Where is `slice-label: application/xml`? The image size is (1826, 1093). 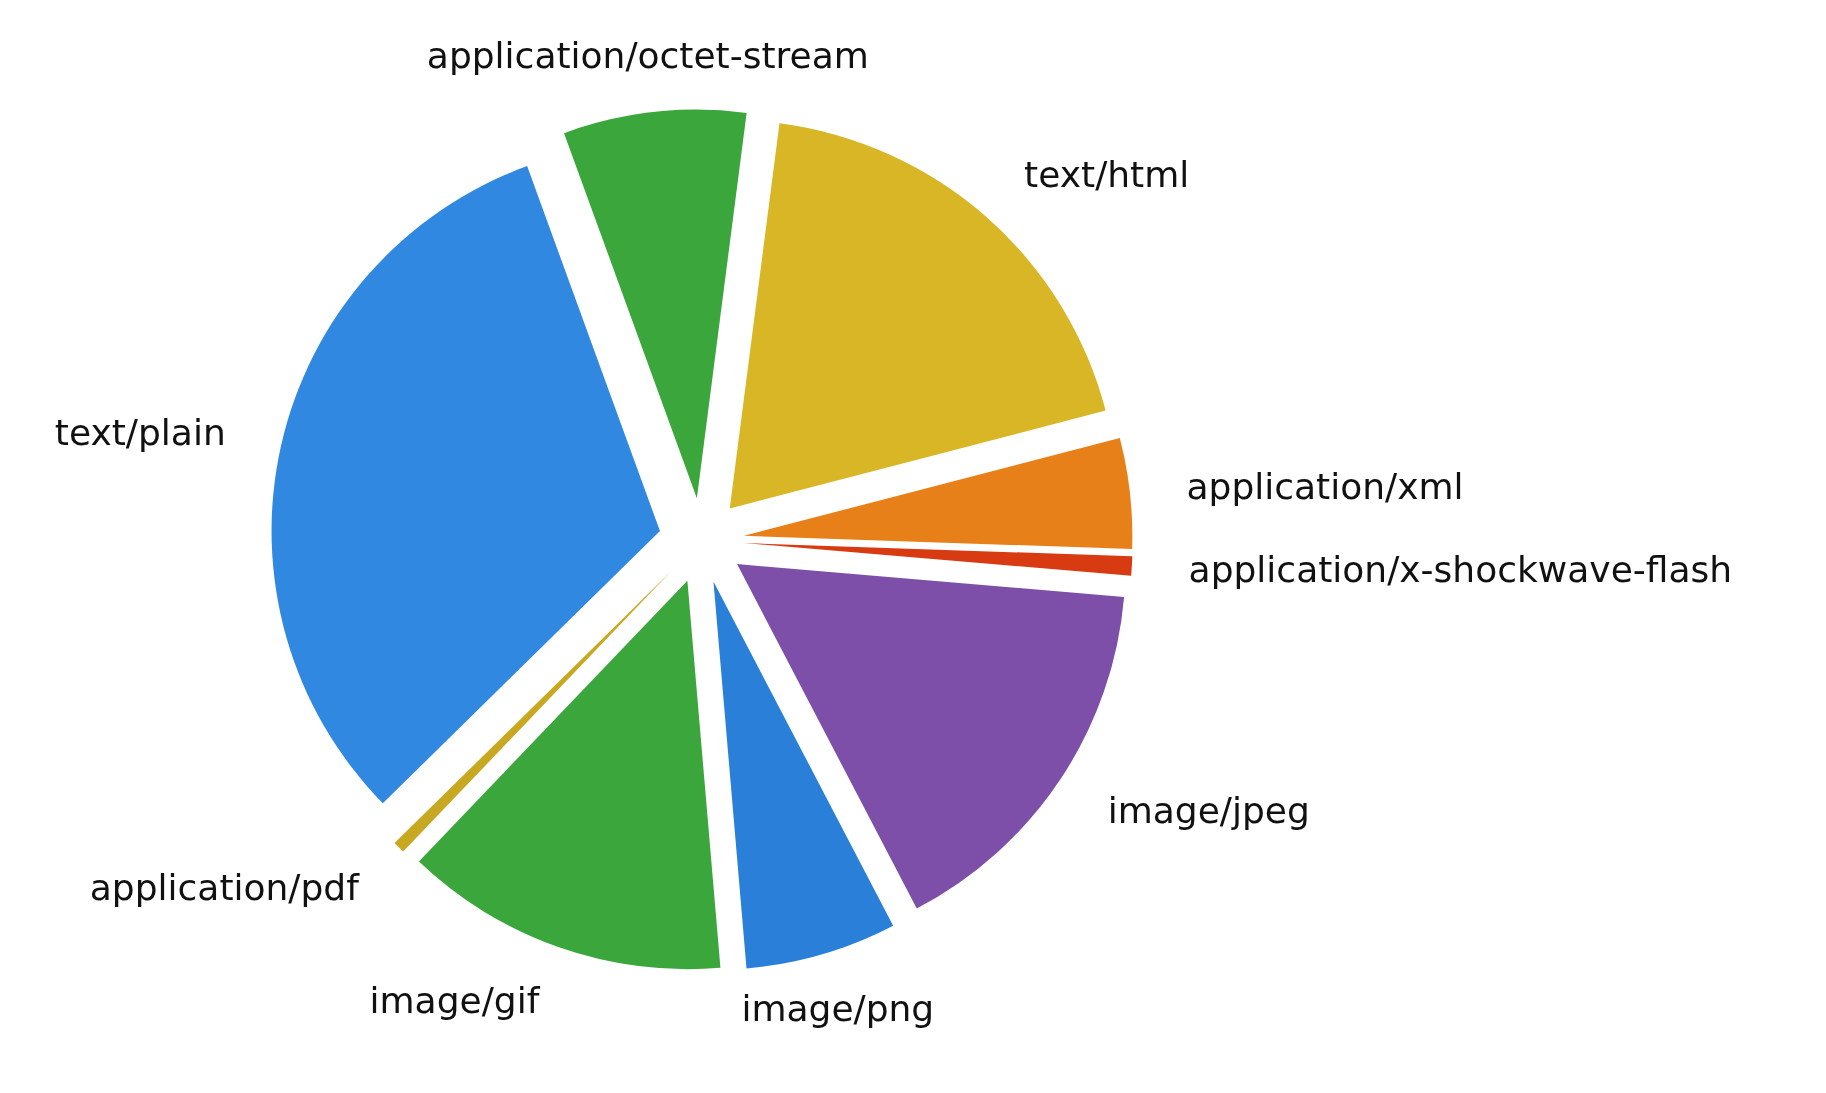
slice-label: application/xml is located at coordinates (1325, 487).